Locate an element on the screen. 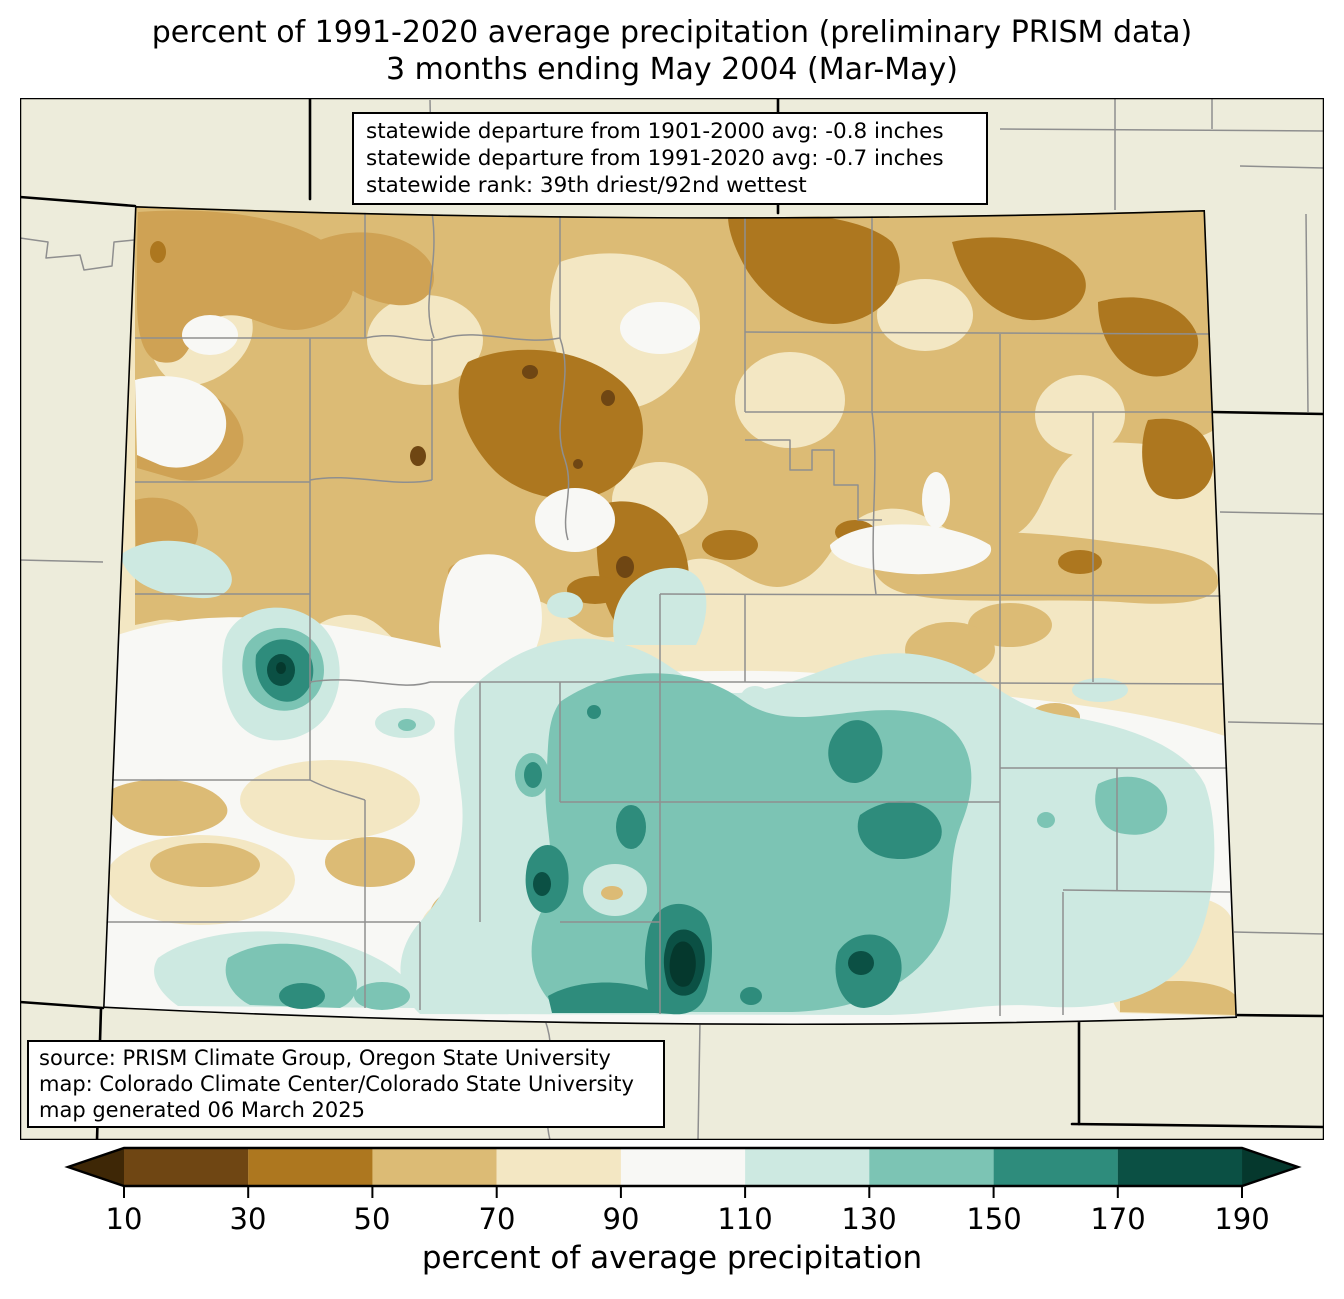  colorbar-tick-label: 70 is located at coordinates (497, 1219).